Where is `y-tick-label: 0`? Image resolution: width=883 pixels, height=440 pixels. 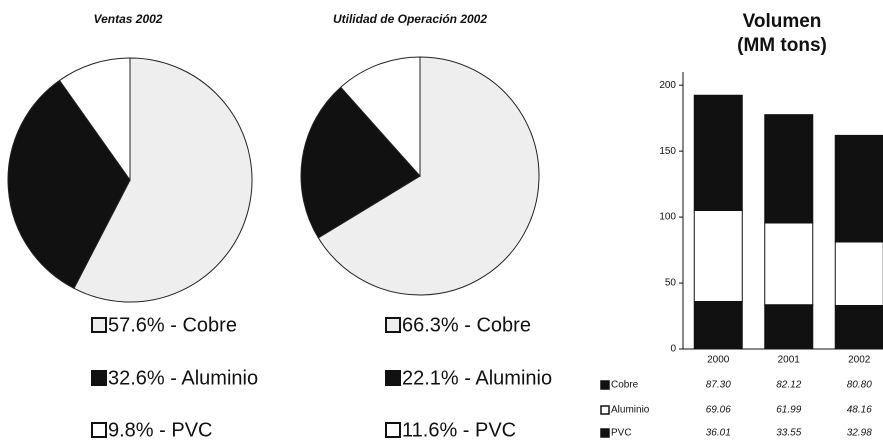
y-tick-label: 0 is located at coordinates (673, 349).